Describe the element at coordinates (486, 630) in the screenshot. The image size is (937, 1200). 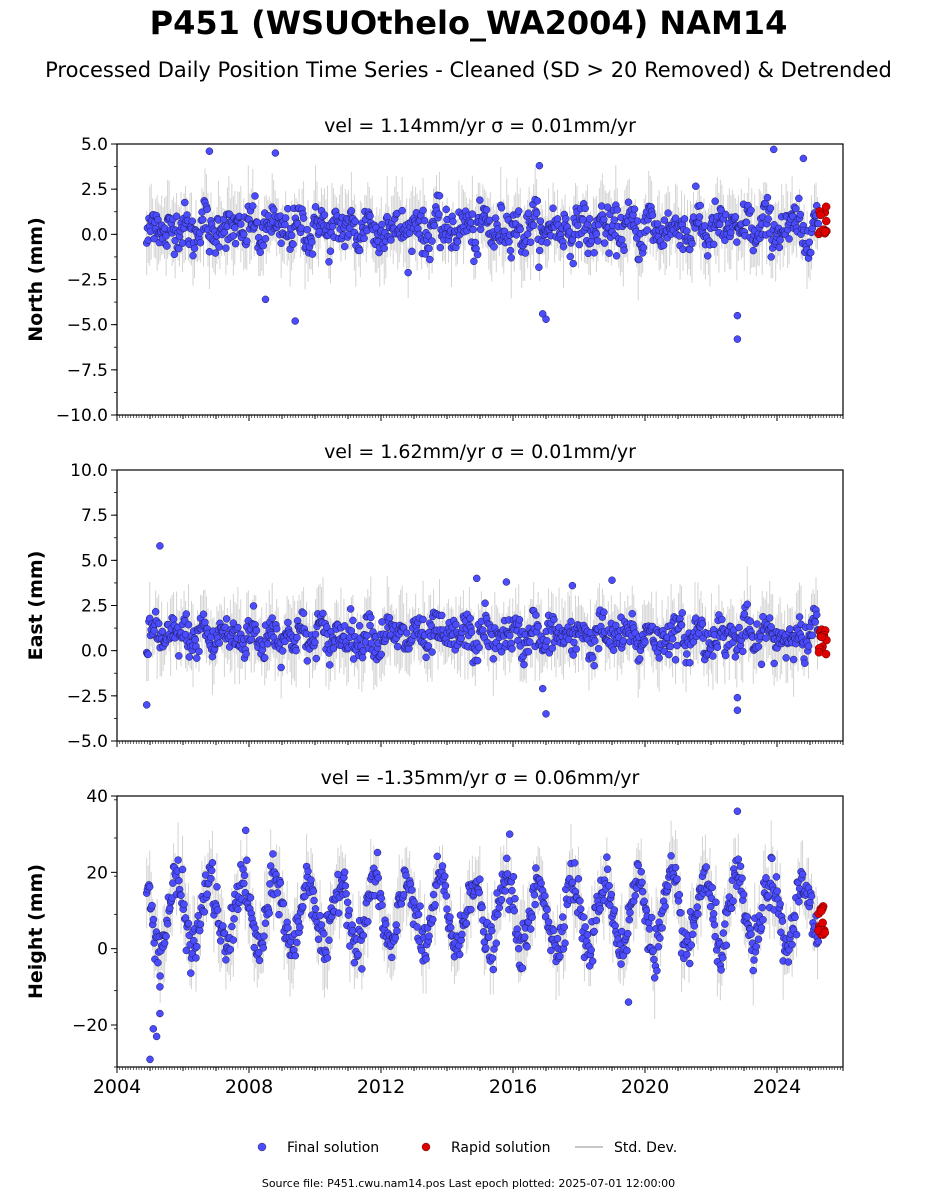
I see `data-east` at that location.